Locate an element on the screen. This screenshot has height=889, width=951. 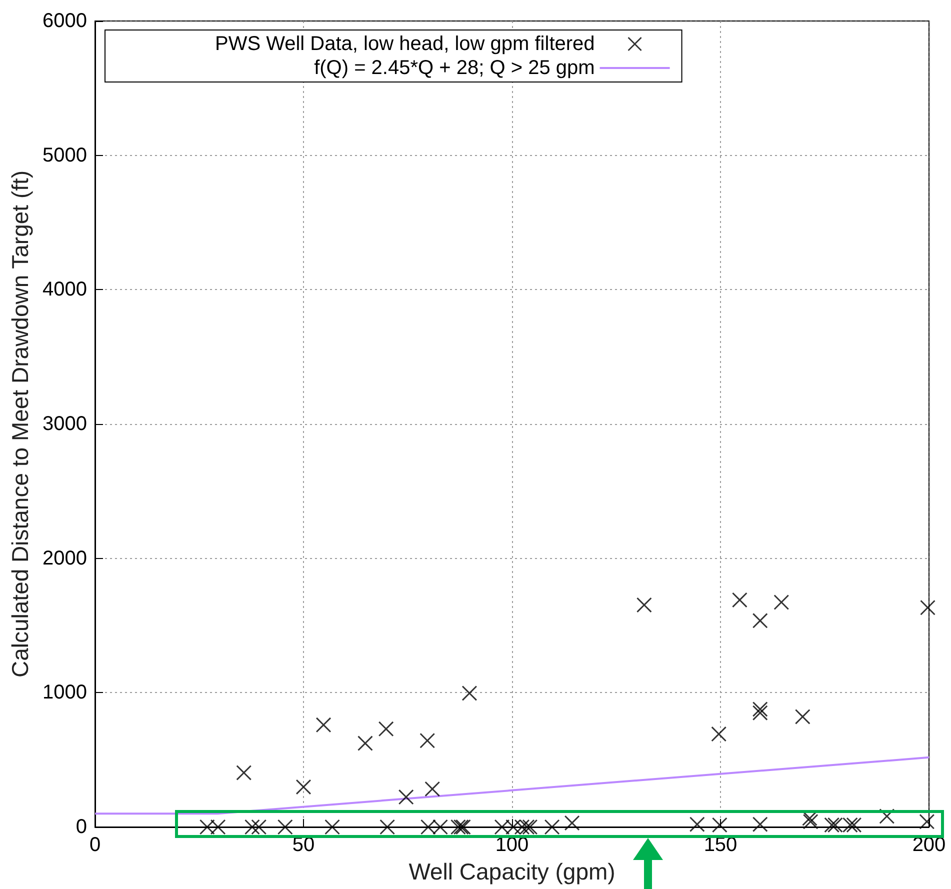
y-tick-label: 5000 is located at coordinates (64, 155).